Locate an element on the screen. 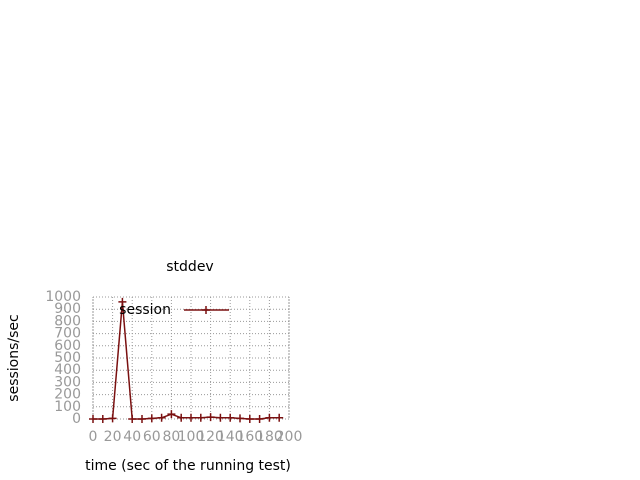 This screenshot has height=480, width=640. y-tick-label: 400 is located at coordinates (67, 370).